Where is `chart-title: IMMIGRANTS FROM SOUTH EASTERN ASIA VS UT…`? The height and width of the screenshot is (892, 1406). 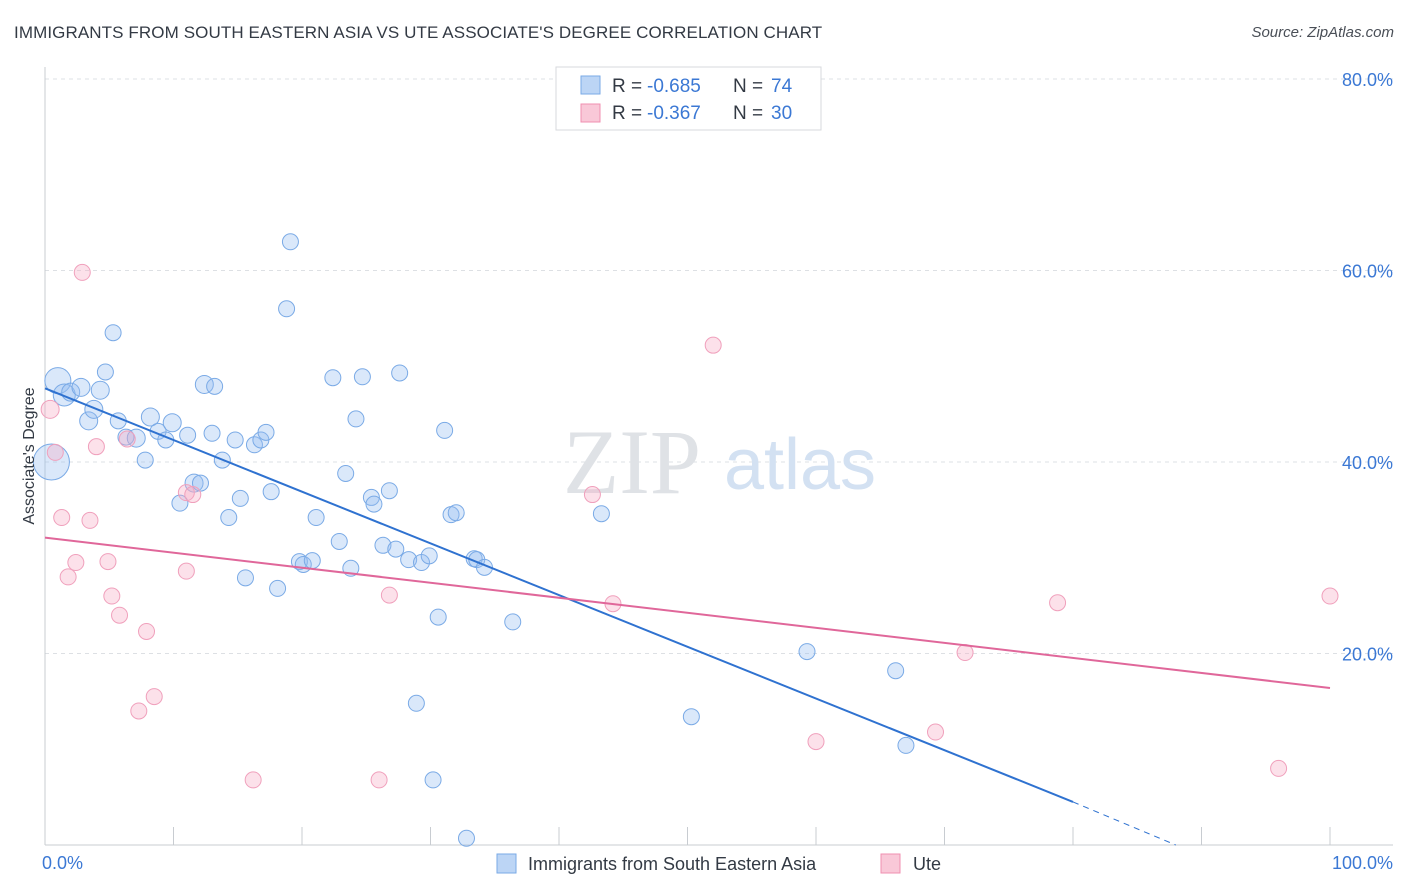
chart-title: IMMIGRANTS FROM SOUTH EASTERN ASIA VS UT… is located at coordinates (418, 32).